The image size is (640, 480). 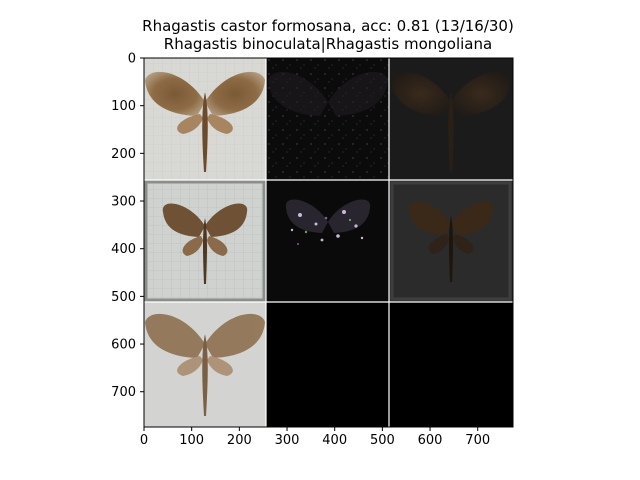 I want to click on tile-r2-c1, so click(x=205, y=241).